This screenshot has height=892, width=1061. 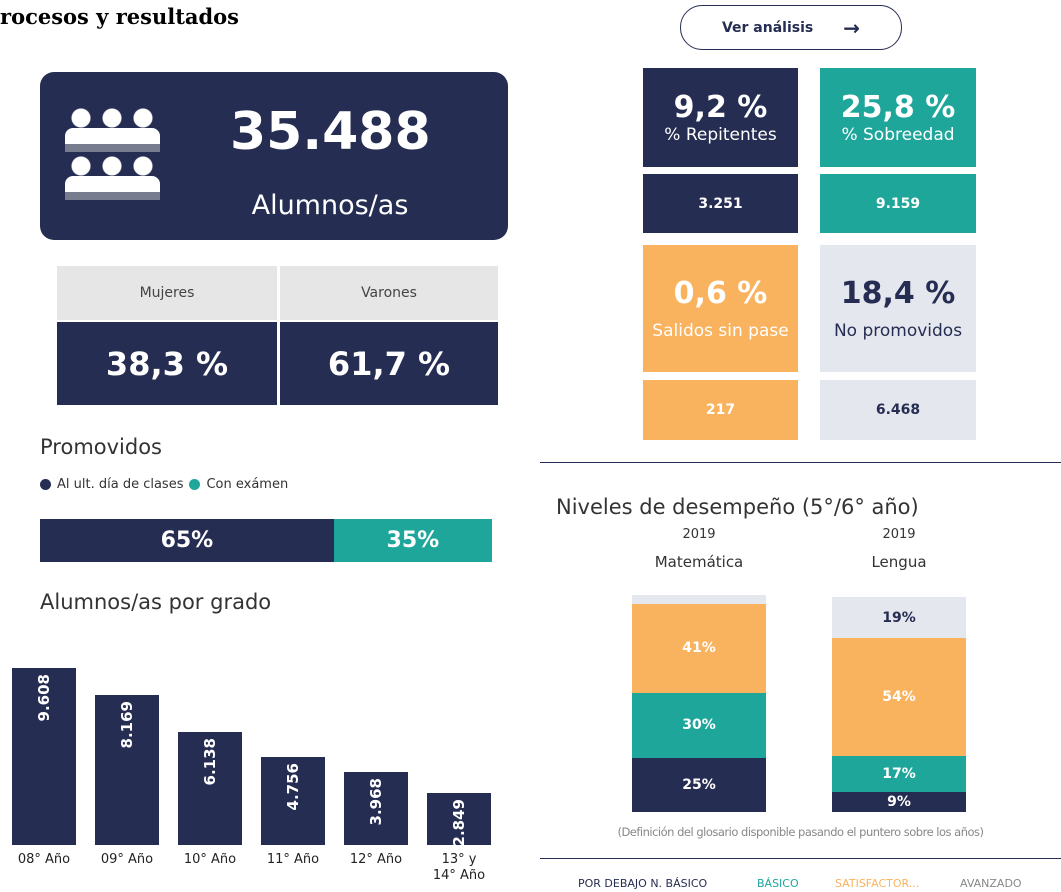 I want to click on stack-segment: 54%, so click(x=899, y=697).